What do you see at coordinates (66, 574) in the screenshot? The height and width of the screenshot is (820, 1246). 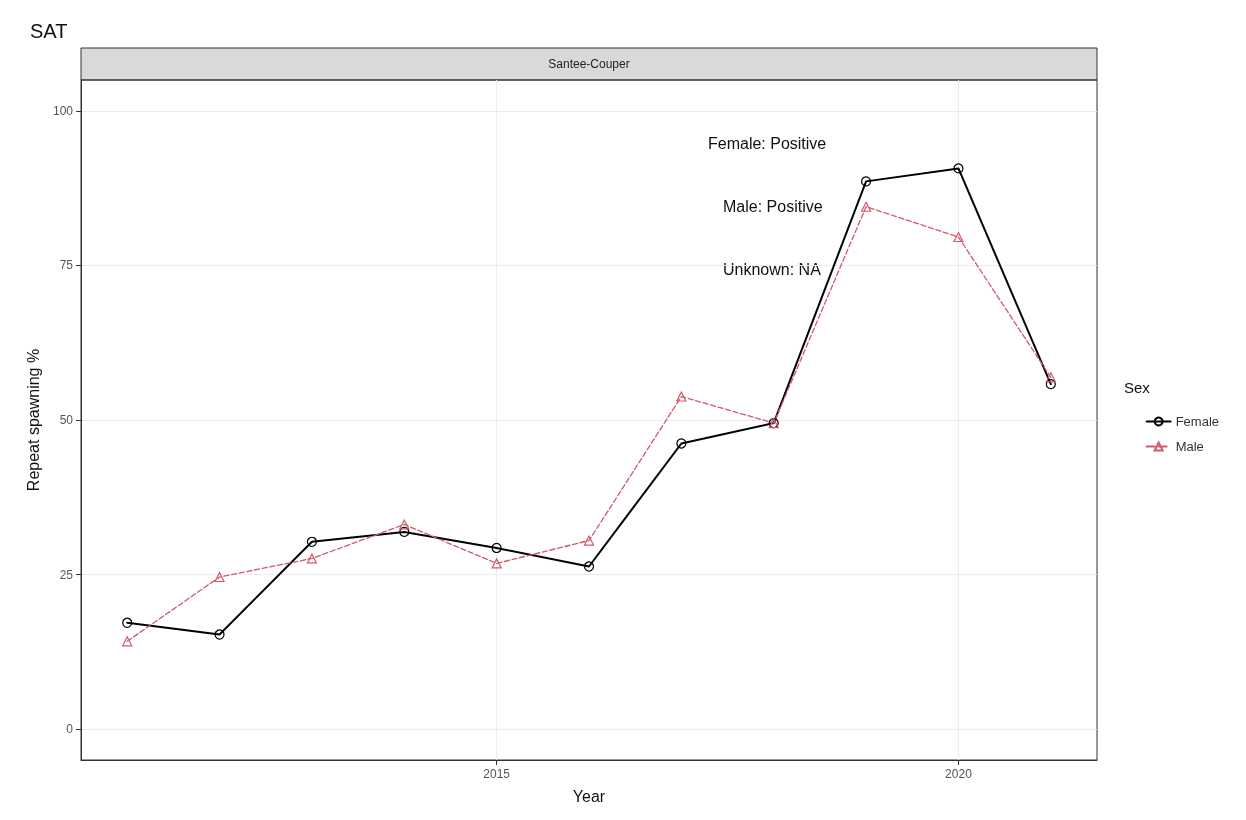 I see `y-tick-label: 25` at bounding box center [66, 574].